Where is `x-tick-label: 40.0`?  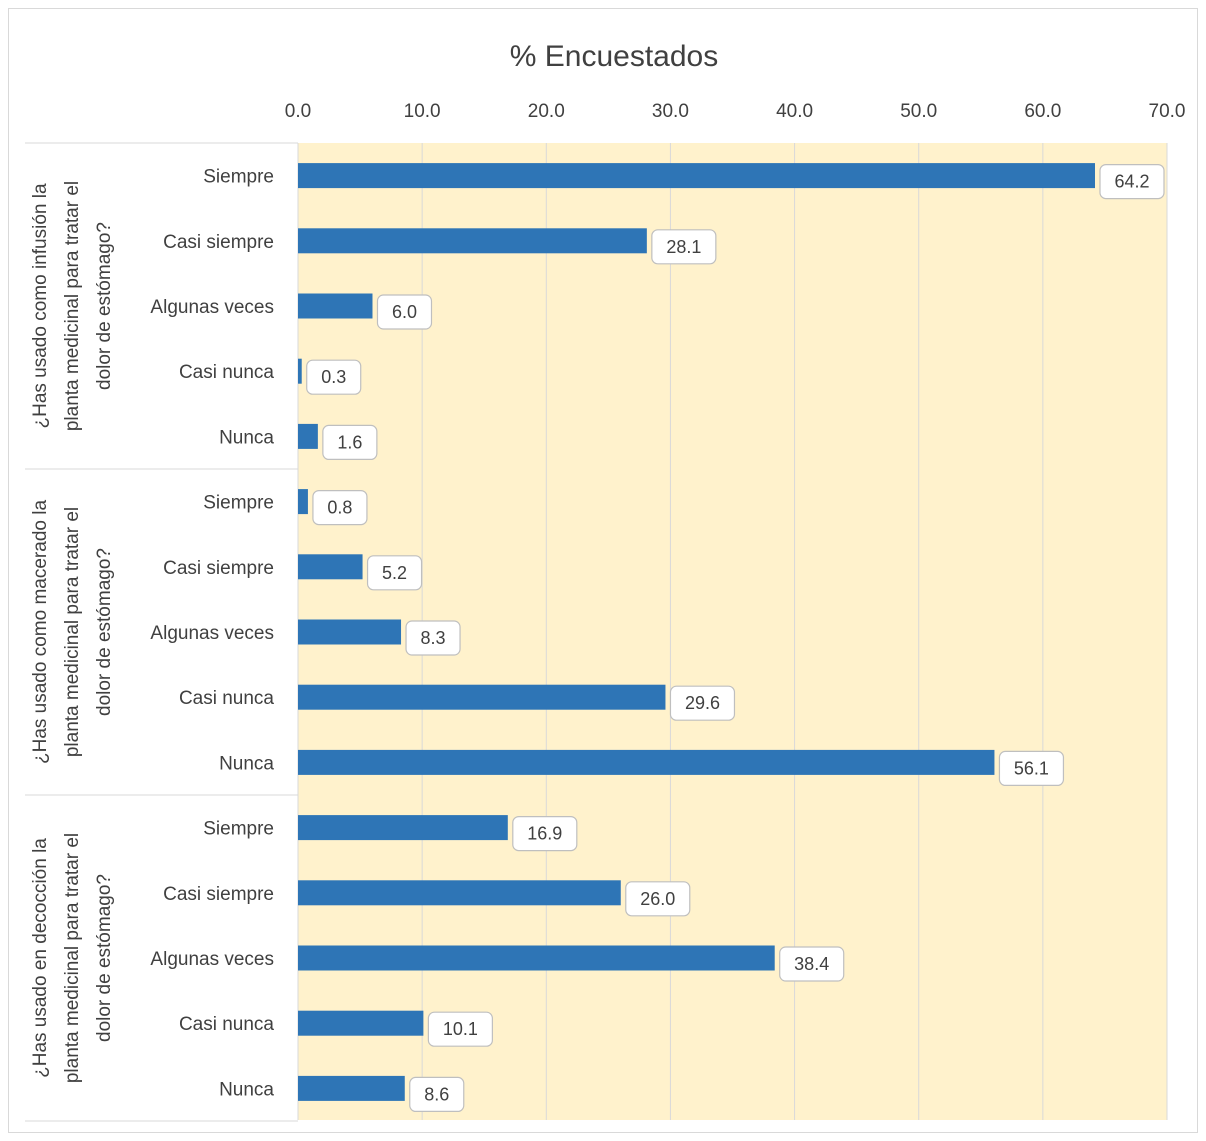 x-tick-label: 40.0 is located at coordinates (794, 111).